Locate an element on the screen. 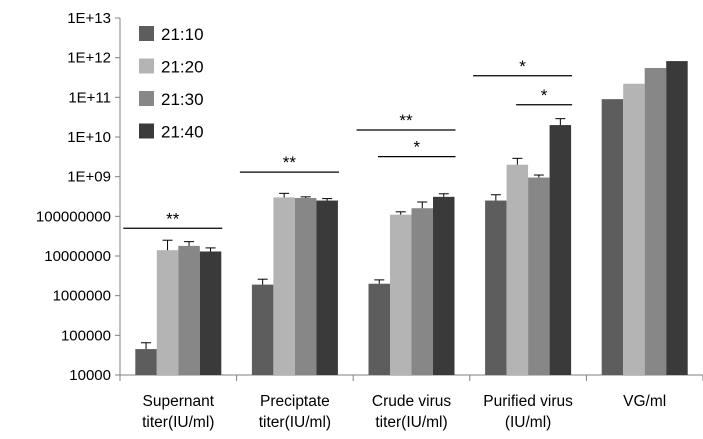 The image size is (703, 439). y-tick-label: 1E+12 is located at coordinates (89, 58).